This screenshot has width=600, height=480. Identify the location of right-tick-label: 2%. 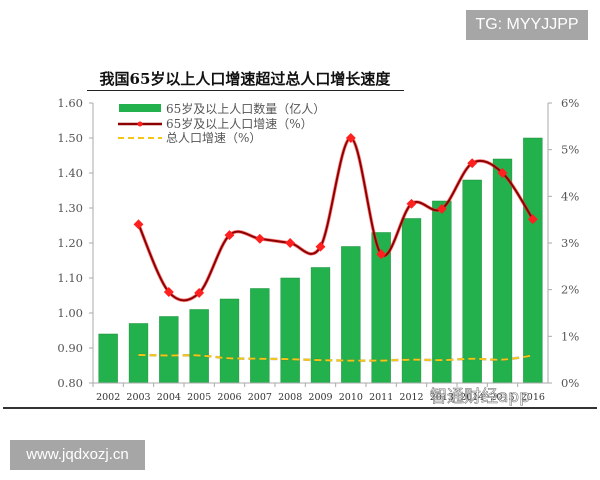
(570, 290).